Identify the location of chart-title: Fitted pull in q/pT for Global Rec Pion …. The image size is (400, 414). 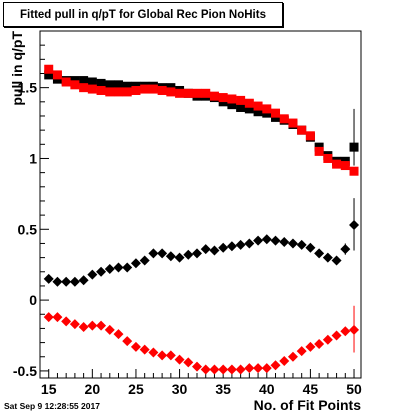
(143, 14).